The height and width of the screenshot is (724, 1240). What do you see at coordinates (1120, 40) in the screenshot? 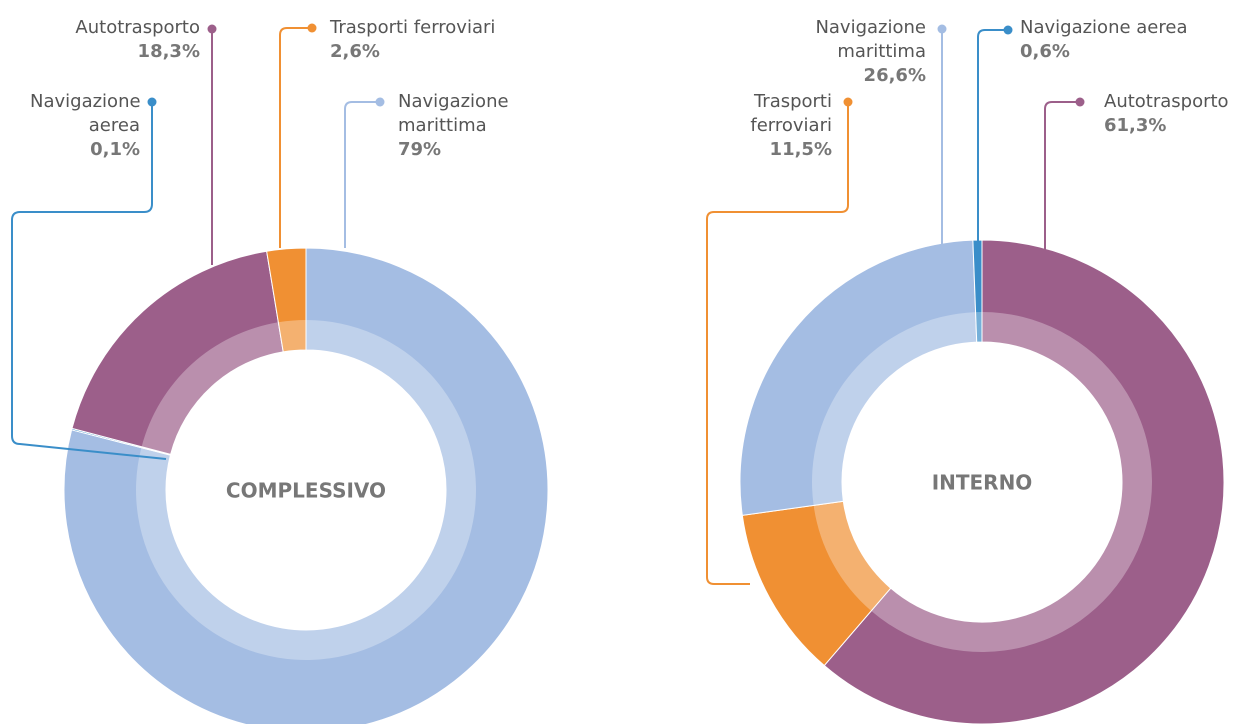
I see `segment-label: Navigazione aerea 0,6%` at bounding box center [1120, 40].